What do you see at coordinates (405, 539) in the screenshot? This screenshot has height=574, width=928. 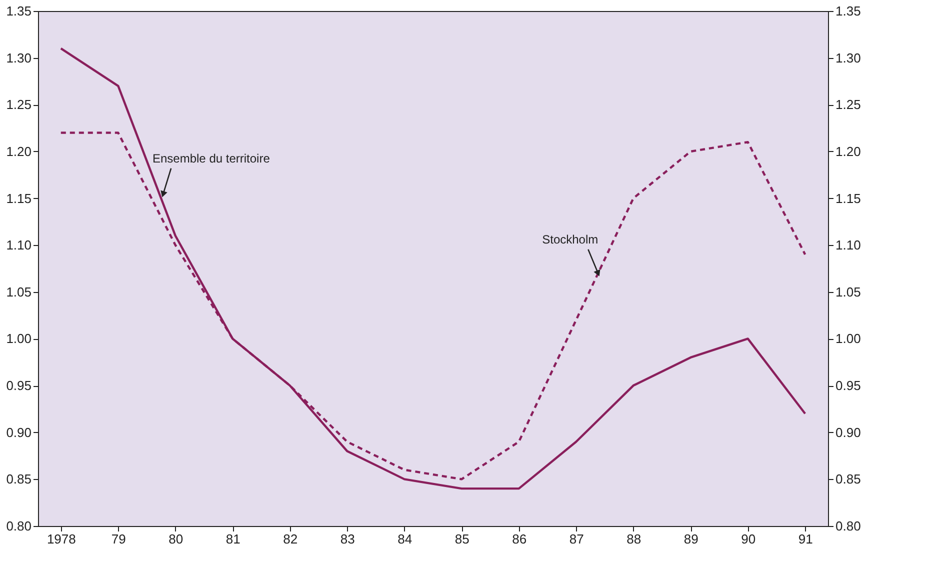 I see `x-tick-label: 84` at bounding box center [405, 539].